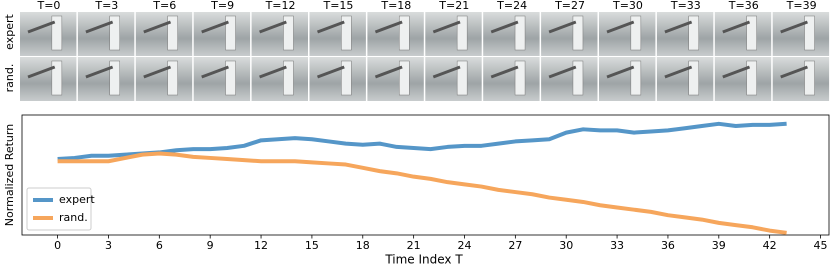  What do you see at coordinates (106, 6) in the screenshot?
I see `frame-label: T=3` at bounding box center [106, 6].